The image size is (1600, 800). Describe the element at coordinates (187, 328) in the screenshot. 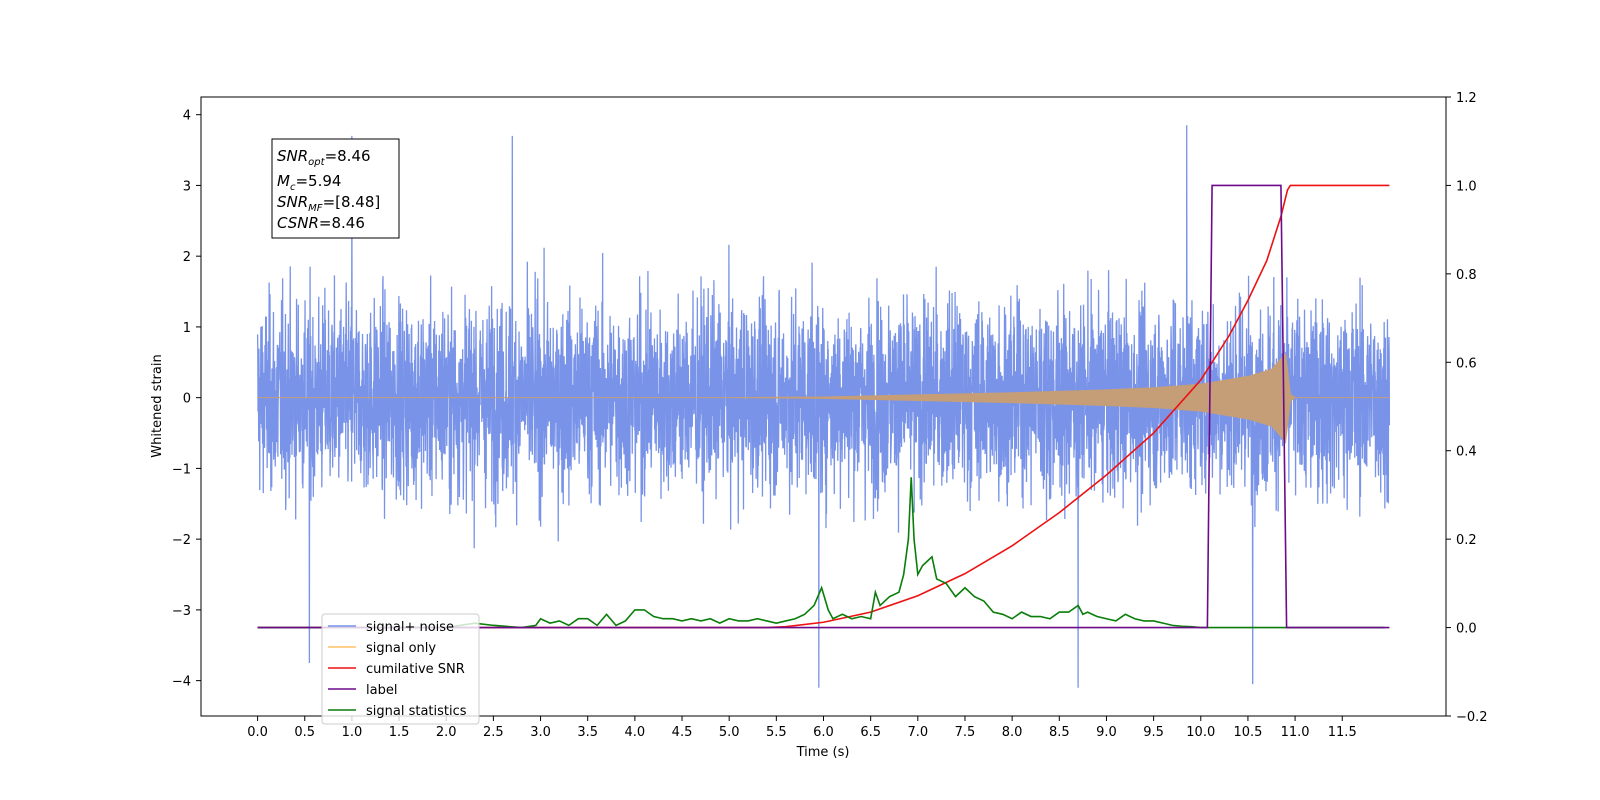

I see `y-left-tick-label: 1` at that location.